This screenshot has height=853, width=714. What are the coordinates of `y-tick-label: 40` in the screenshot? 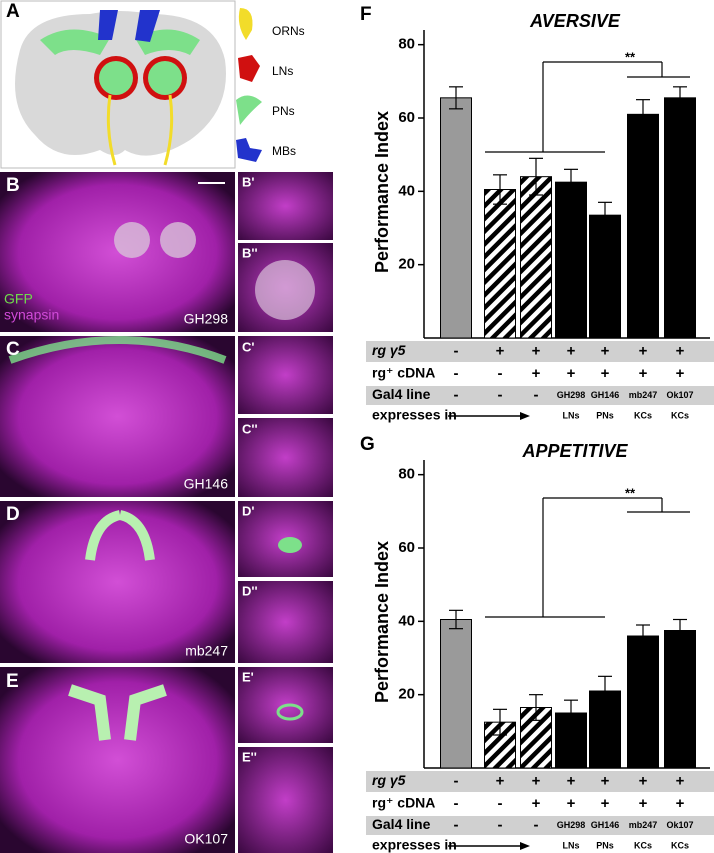 It's located at (406, 190).